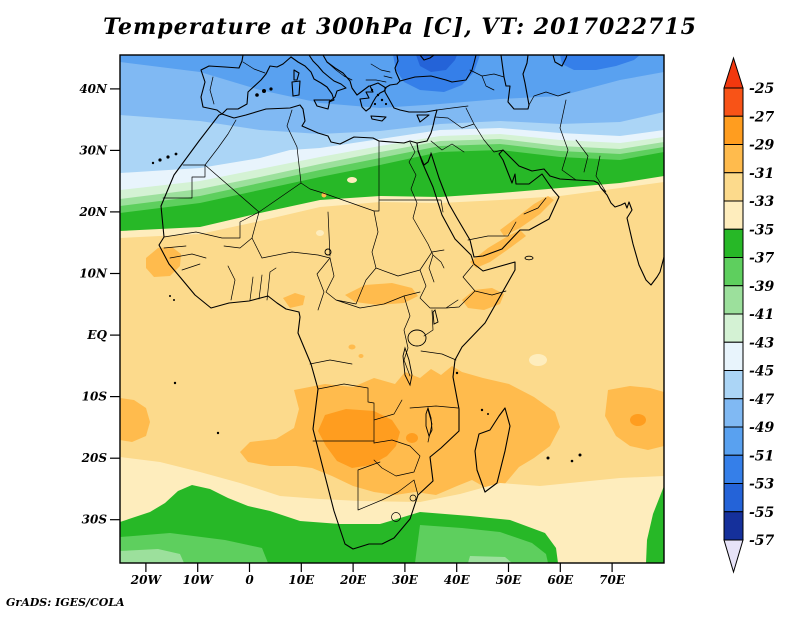 Image resolution: width=800 pixels, height=618 pixels. What do you see at coordinates (762, 259) in the screenshot?
I see `colorbar-label: -37` at bounding box center [762, 259].